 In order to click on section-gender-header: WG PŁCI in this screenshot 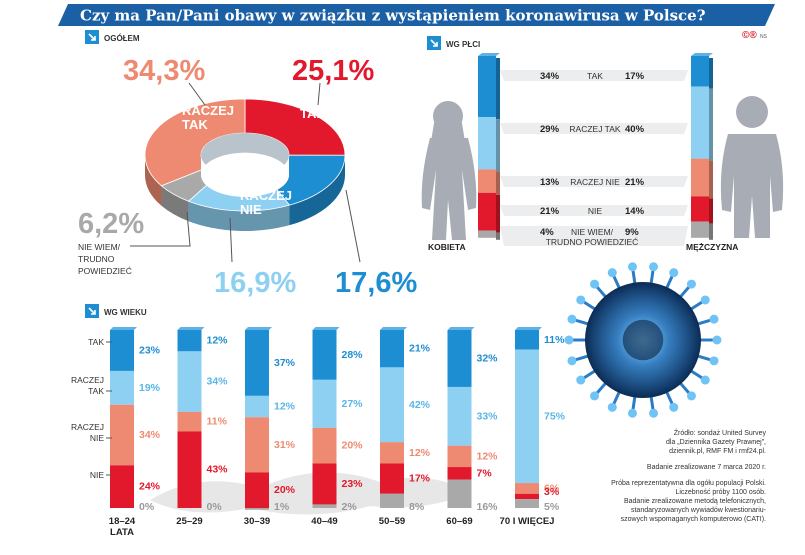, I will do `click(453, 43)`.